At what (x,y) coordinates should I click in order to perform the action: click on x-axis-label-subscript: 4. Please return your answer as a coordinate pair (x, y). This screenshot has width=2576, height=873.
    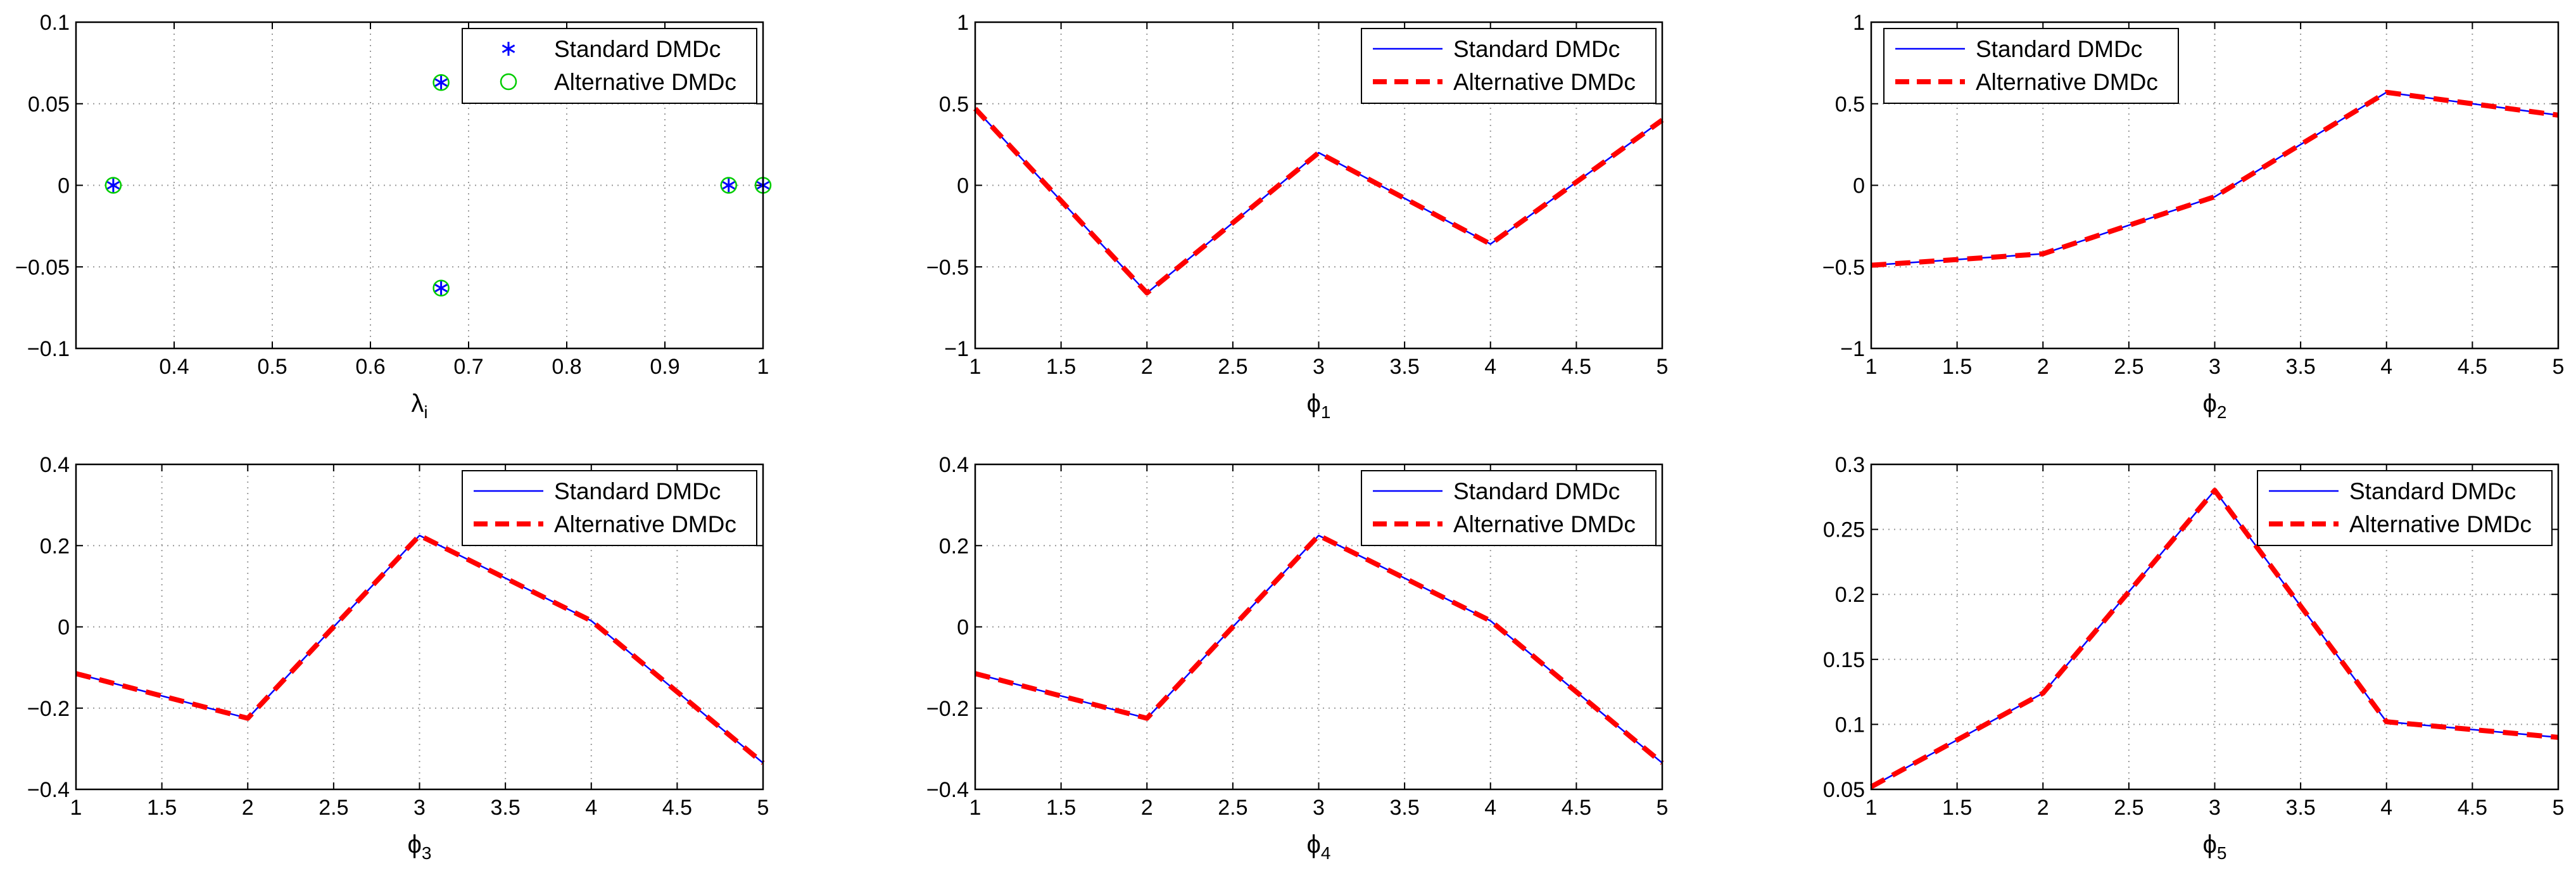
    Looking at the image, I should click on (1326, 853).